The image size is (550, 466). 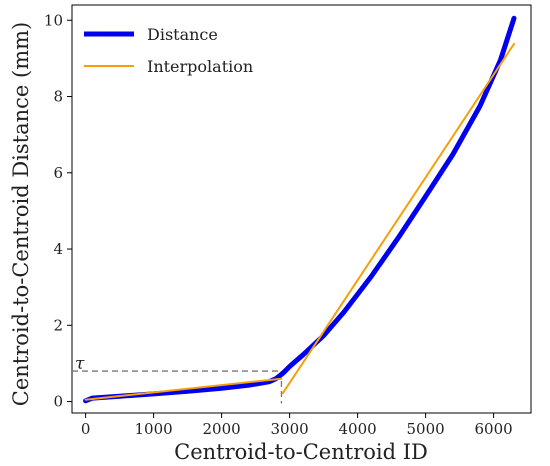 What do you see at coordinates (21, 214) in the screenshot?
I see `y-axis-label: Centroid-to-Centroid Distance (mm)` at bounding box center [21, 214].